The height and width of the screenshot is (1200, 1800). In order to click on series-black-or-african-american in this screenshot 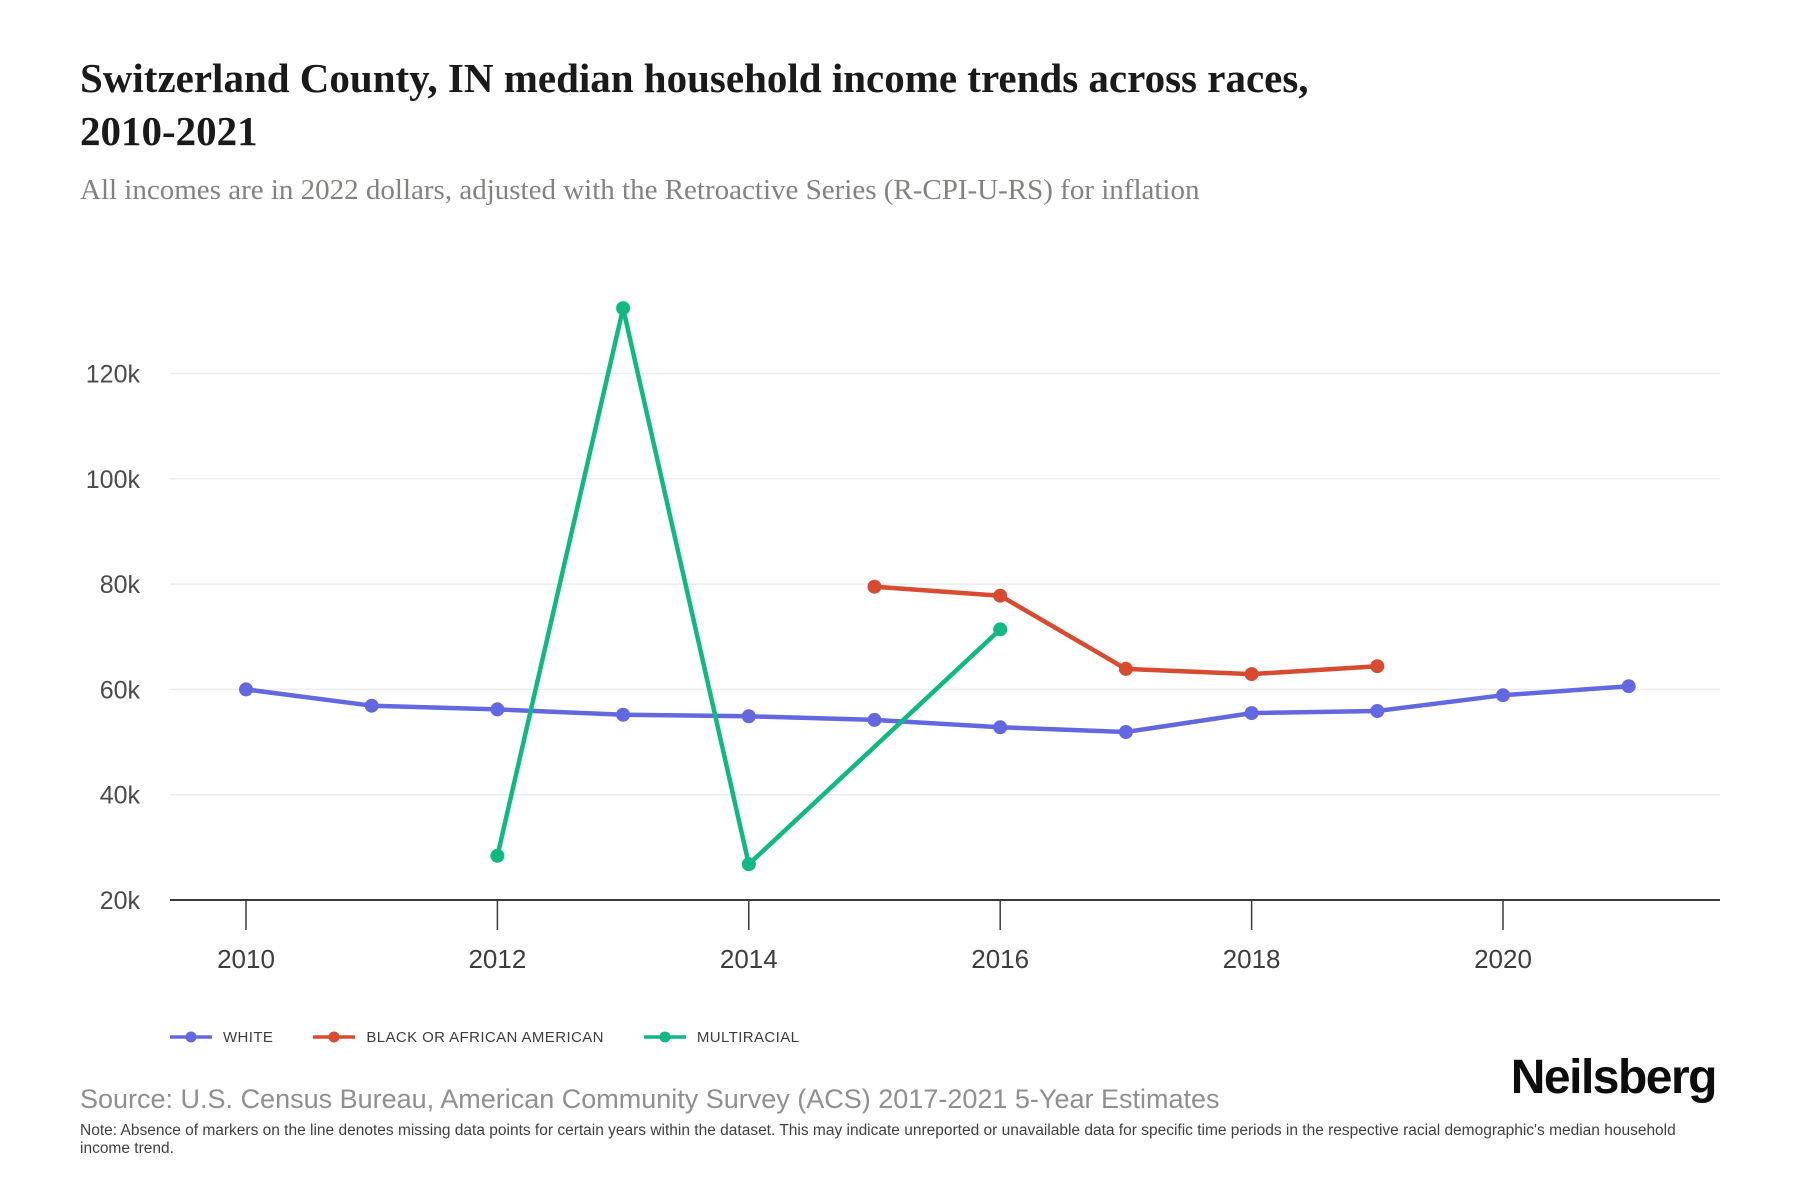, I will do `click(1126, 630)`.